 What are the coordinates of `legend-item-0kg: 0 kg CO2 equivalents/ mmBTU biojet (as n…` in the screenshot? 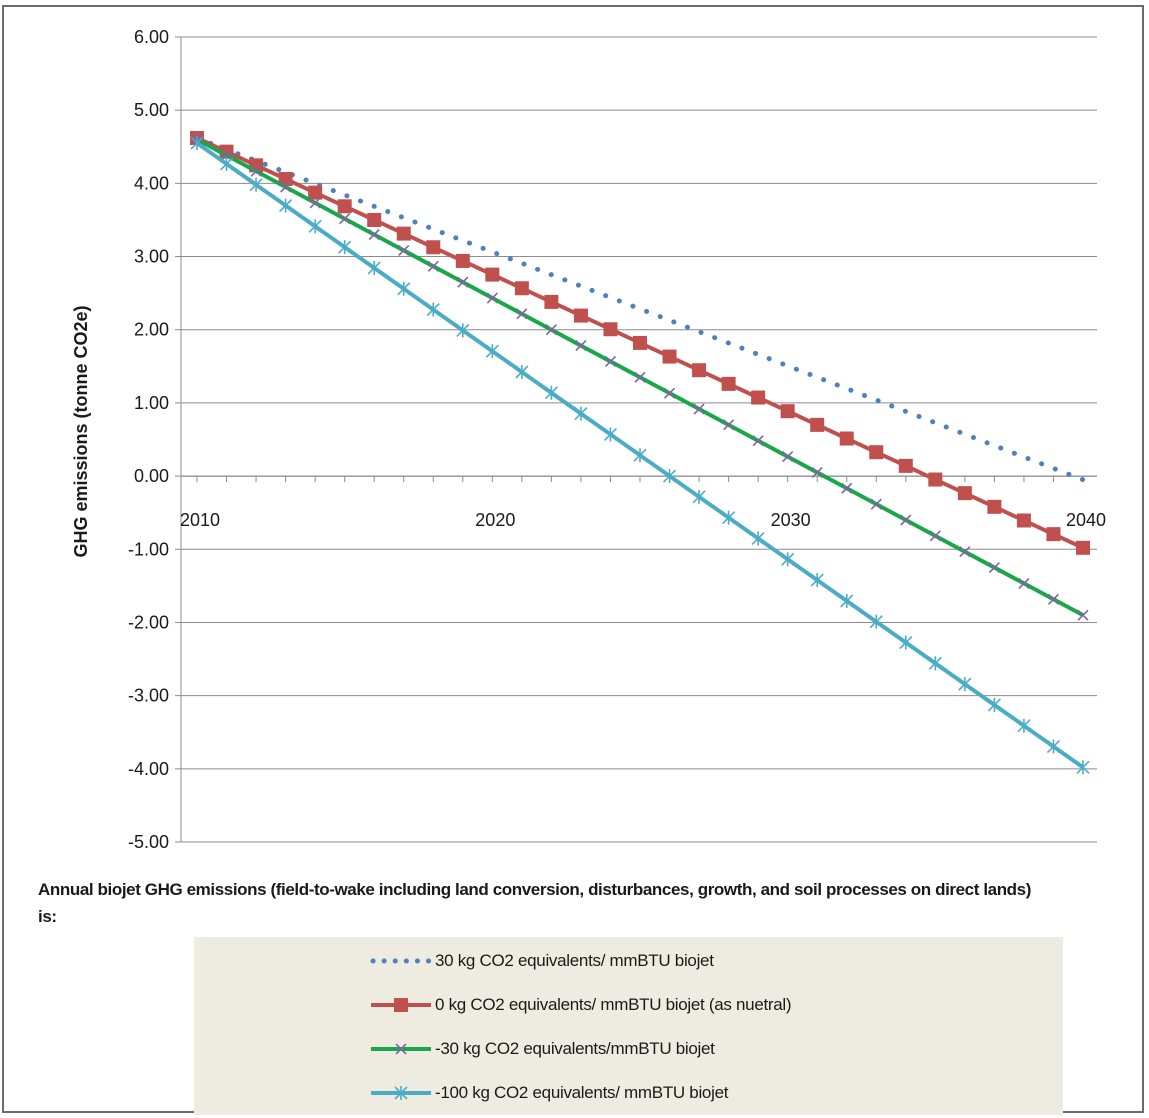 It's located at (580, 1005).